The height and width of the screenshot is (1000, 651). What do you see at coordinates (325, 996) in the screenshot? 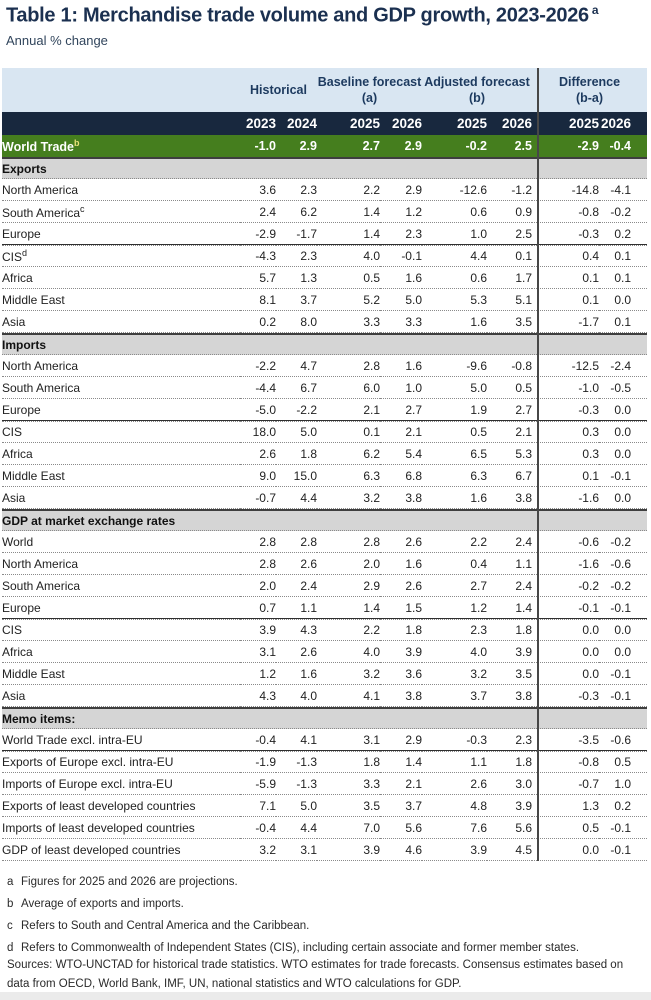
I see `bottom-strip` at bounding box center [325, 996].